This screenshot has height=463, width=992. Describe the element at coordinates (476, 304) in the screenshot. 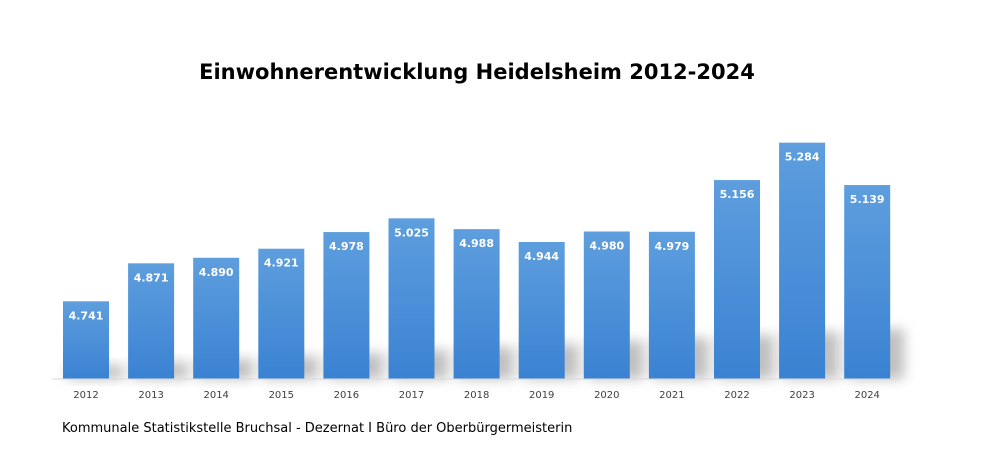

I see `bar-2018` at that location.